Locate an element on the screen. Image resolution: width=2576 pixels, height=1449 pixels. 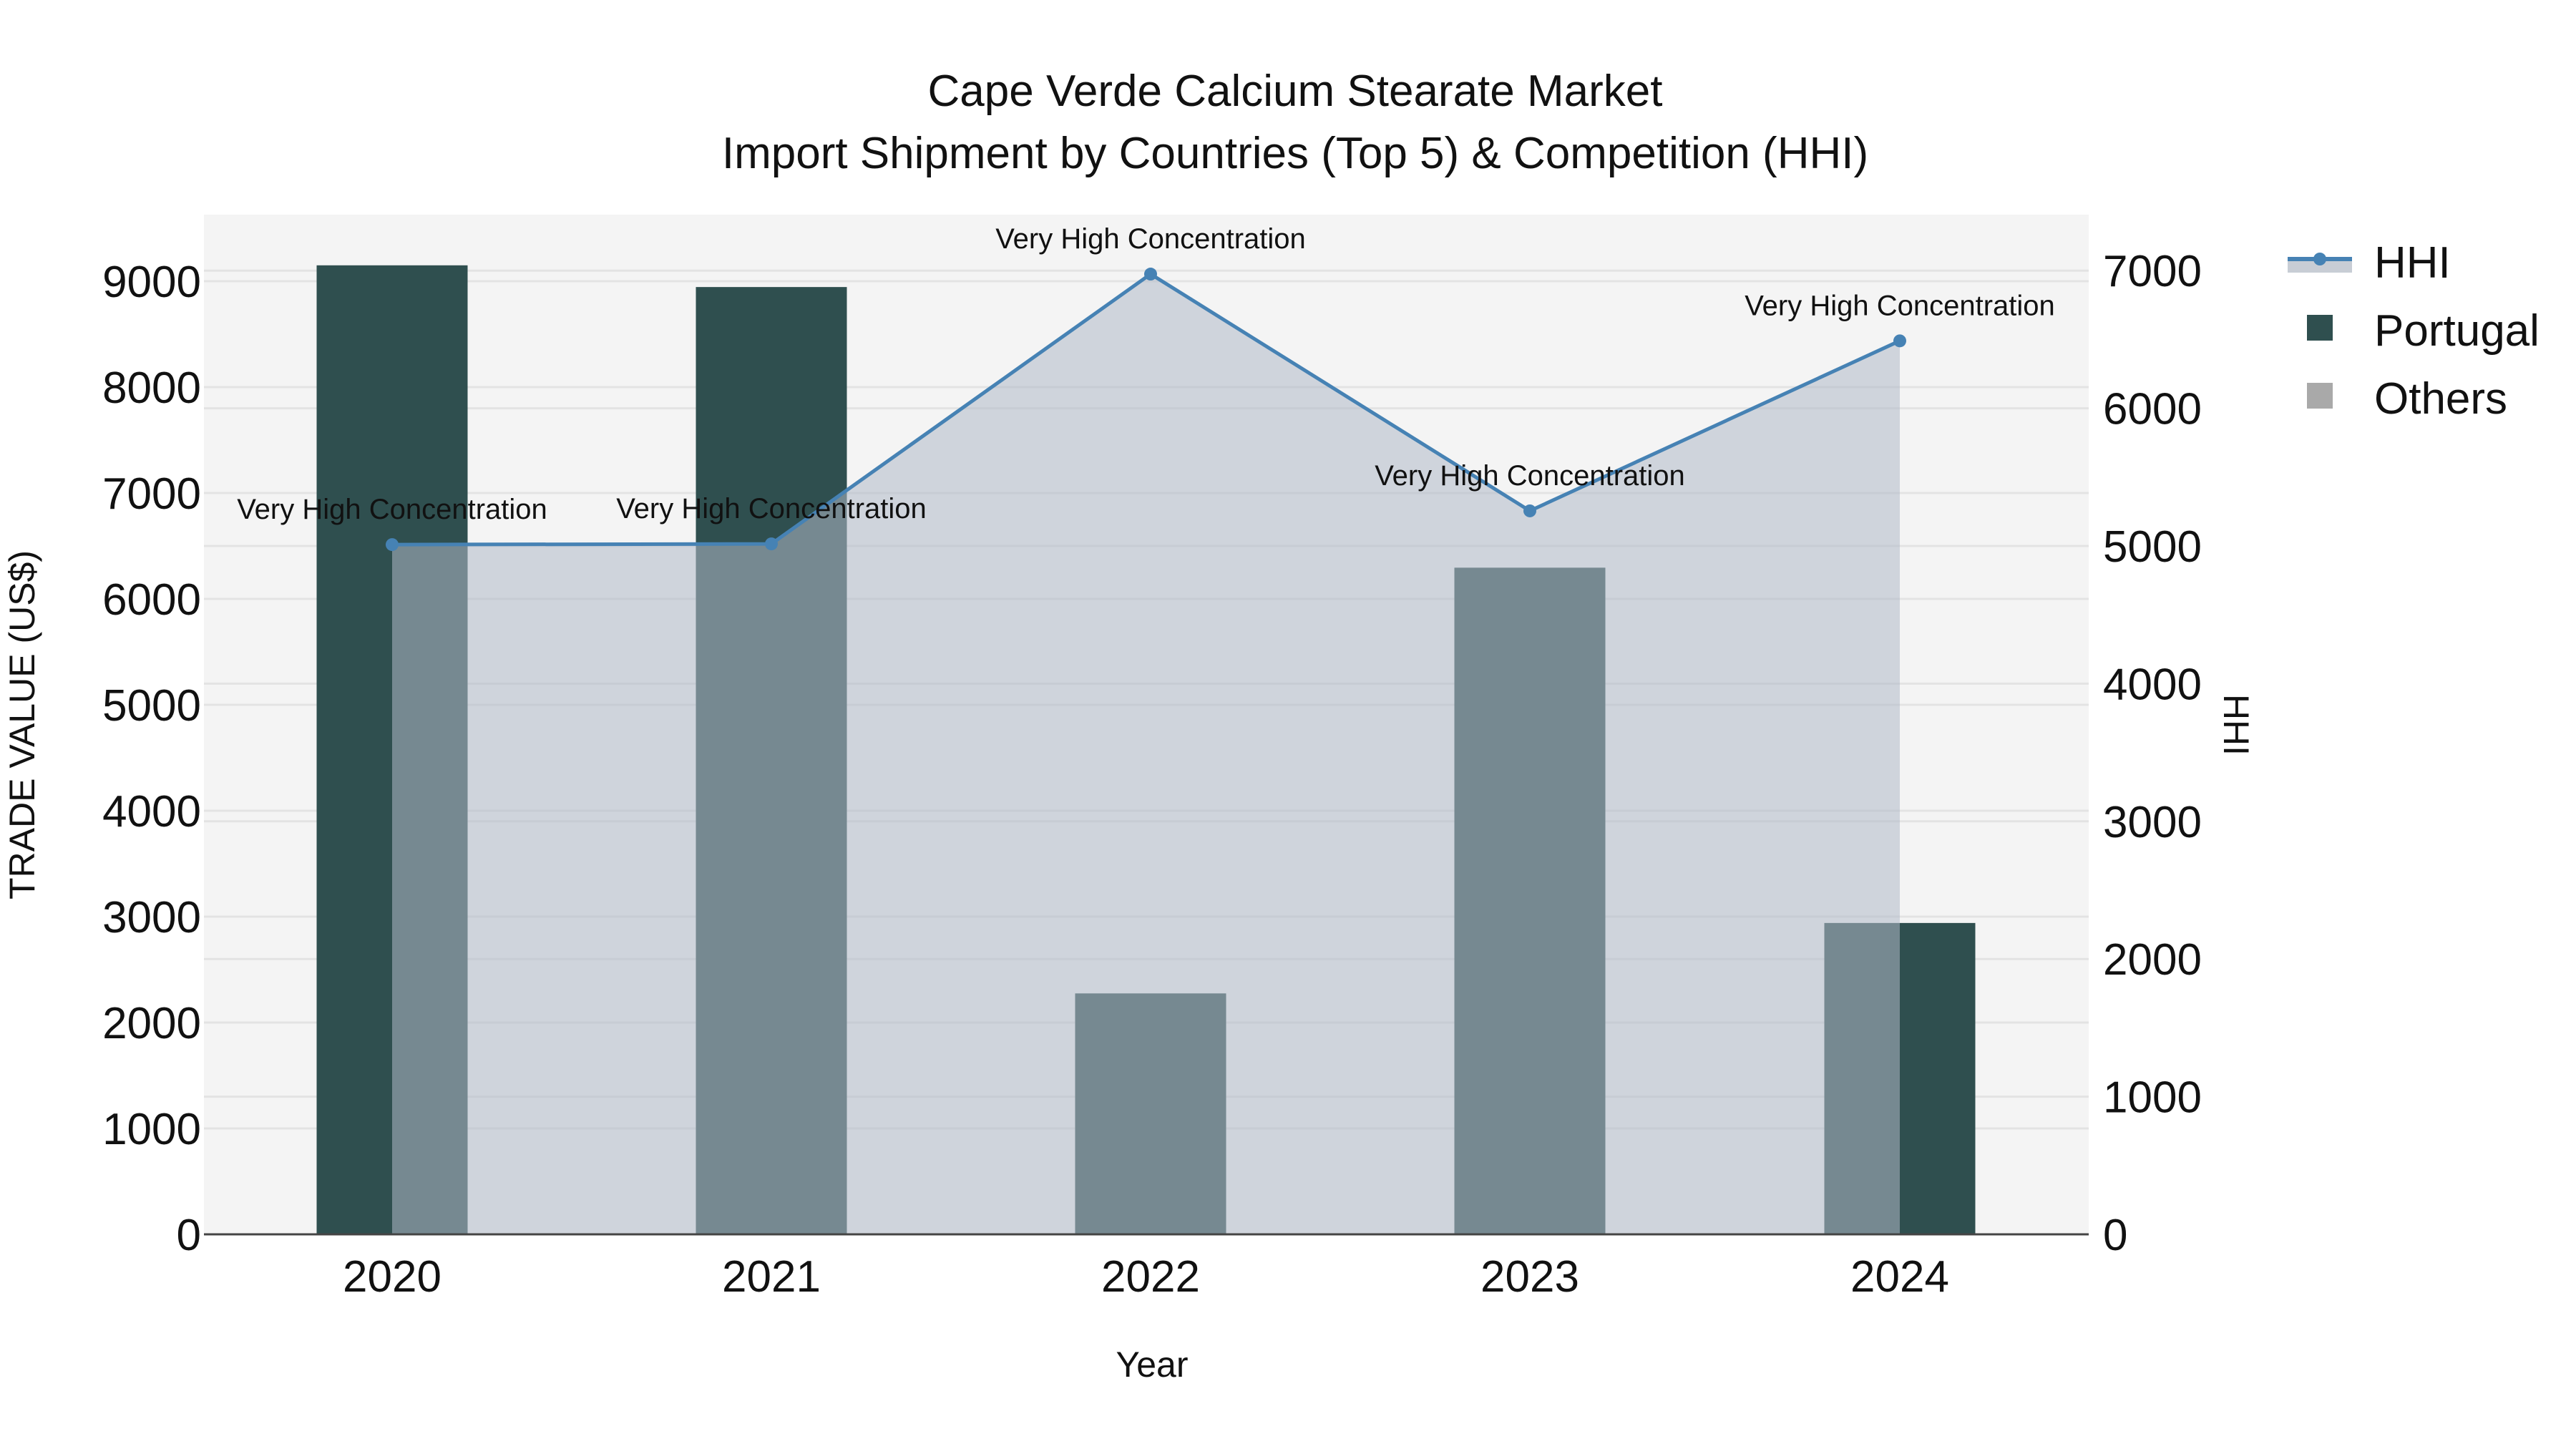
y-tick-label: 9000 is located at coordinates (151, 282).